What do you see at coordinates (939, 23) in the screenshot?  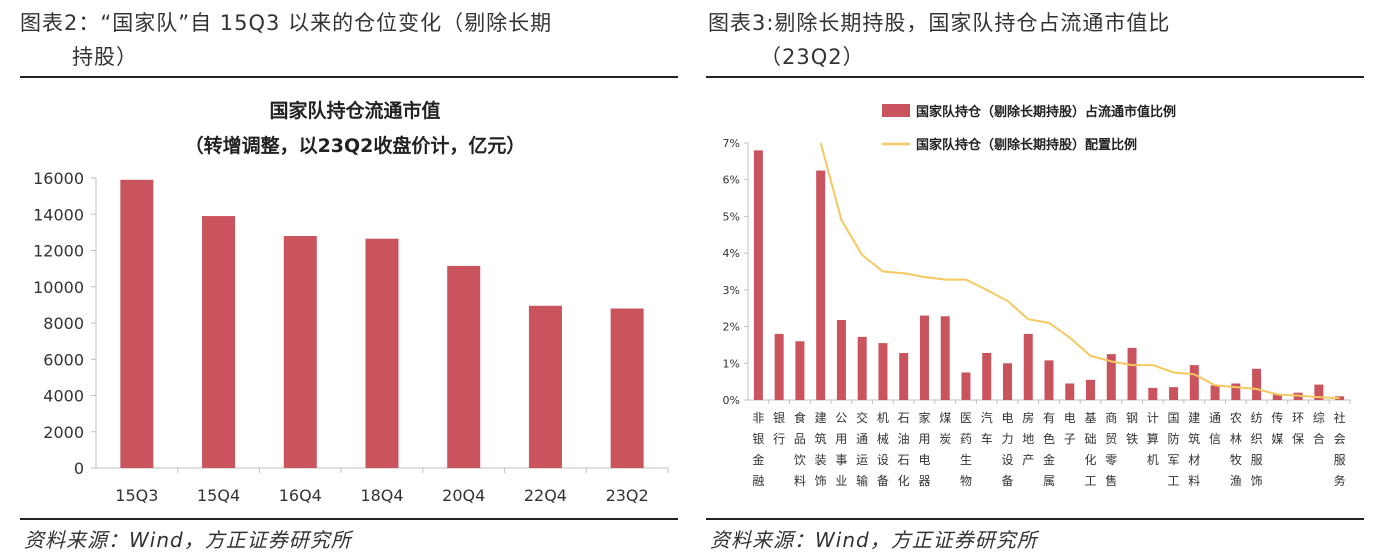 I see `figure-3-title-line1: 图表3:剔除长期持股，国家队持仓占流通市值比` at bounding box center [939, 23].